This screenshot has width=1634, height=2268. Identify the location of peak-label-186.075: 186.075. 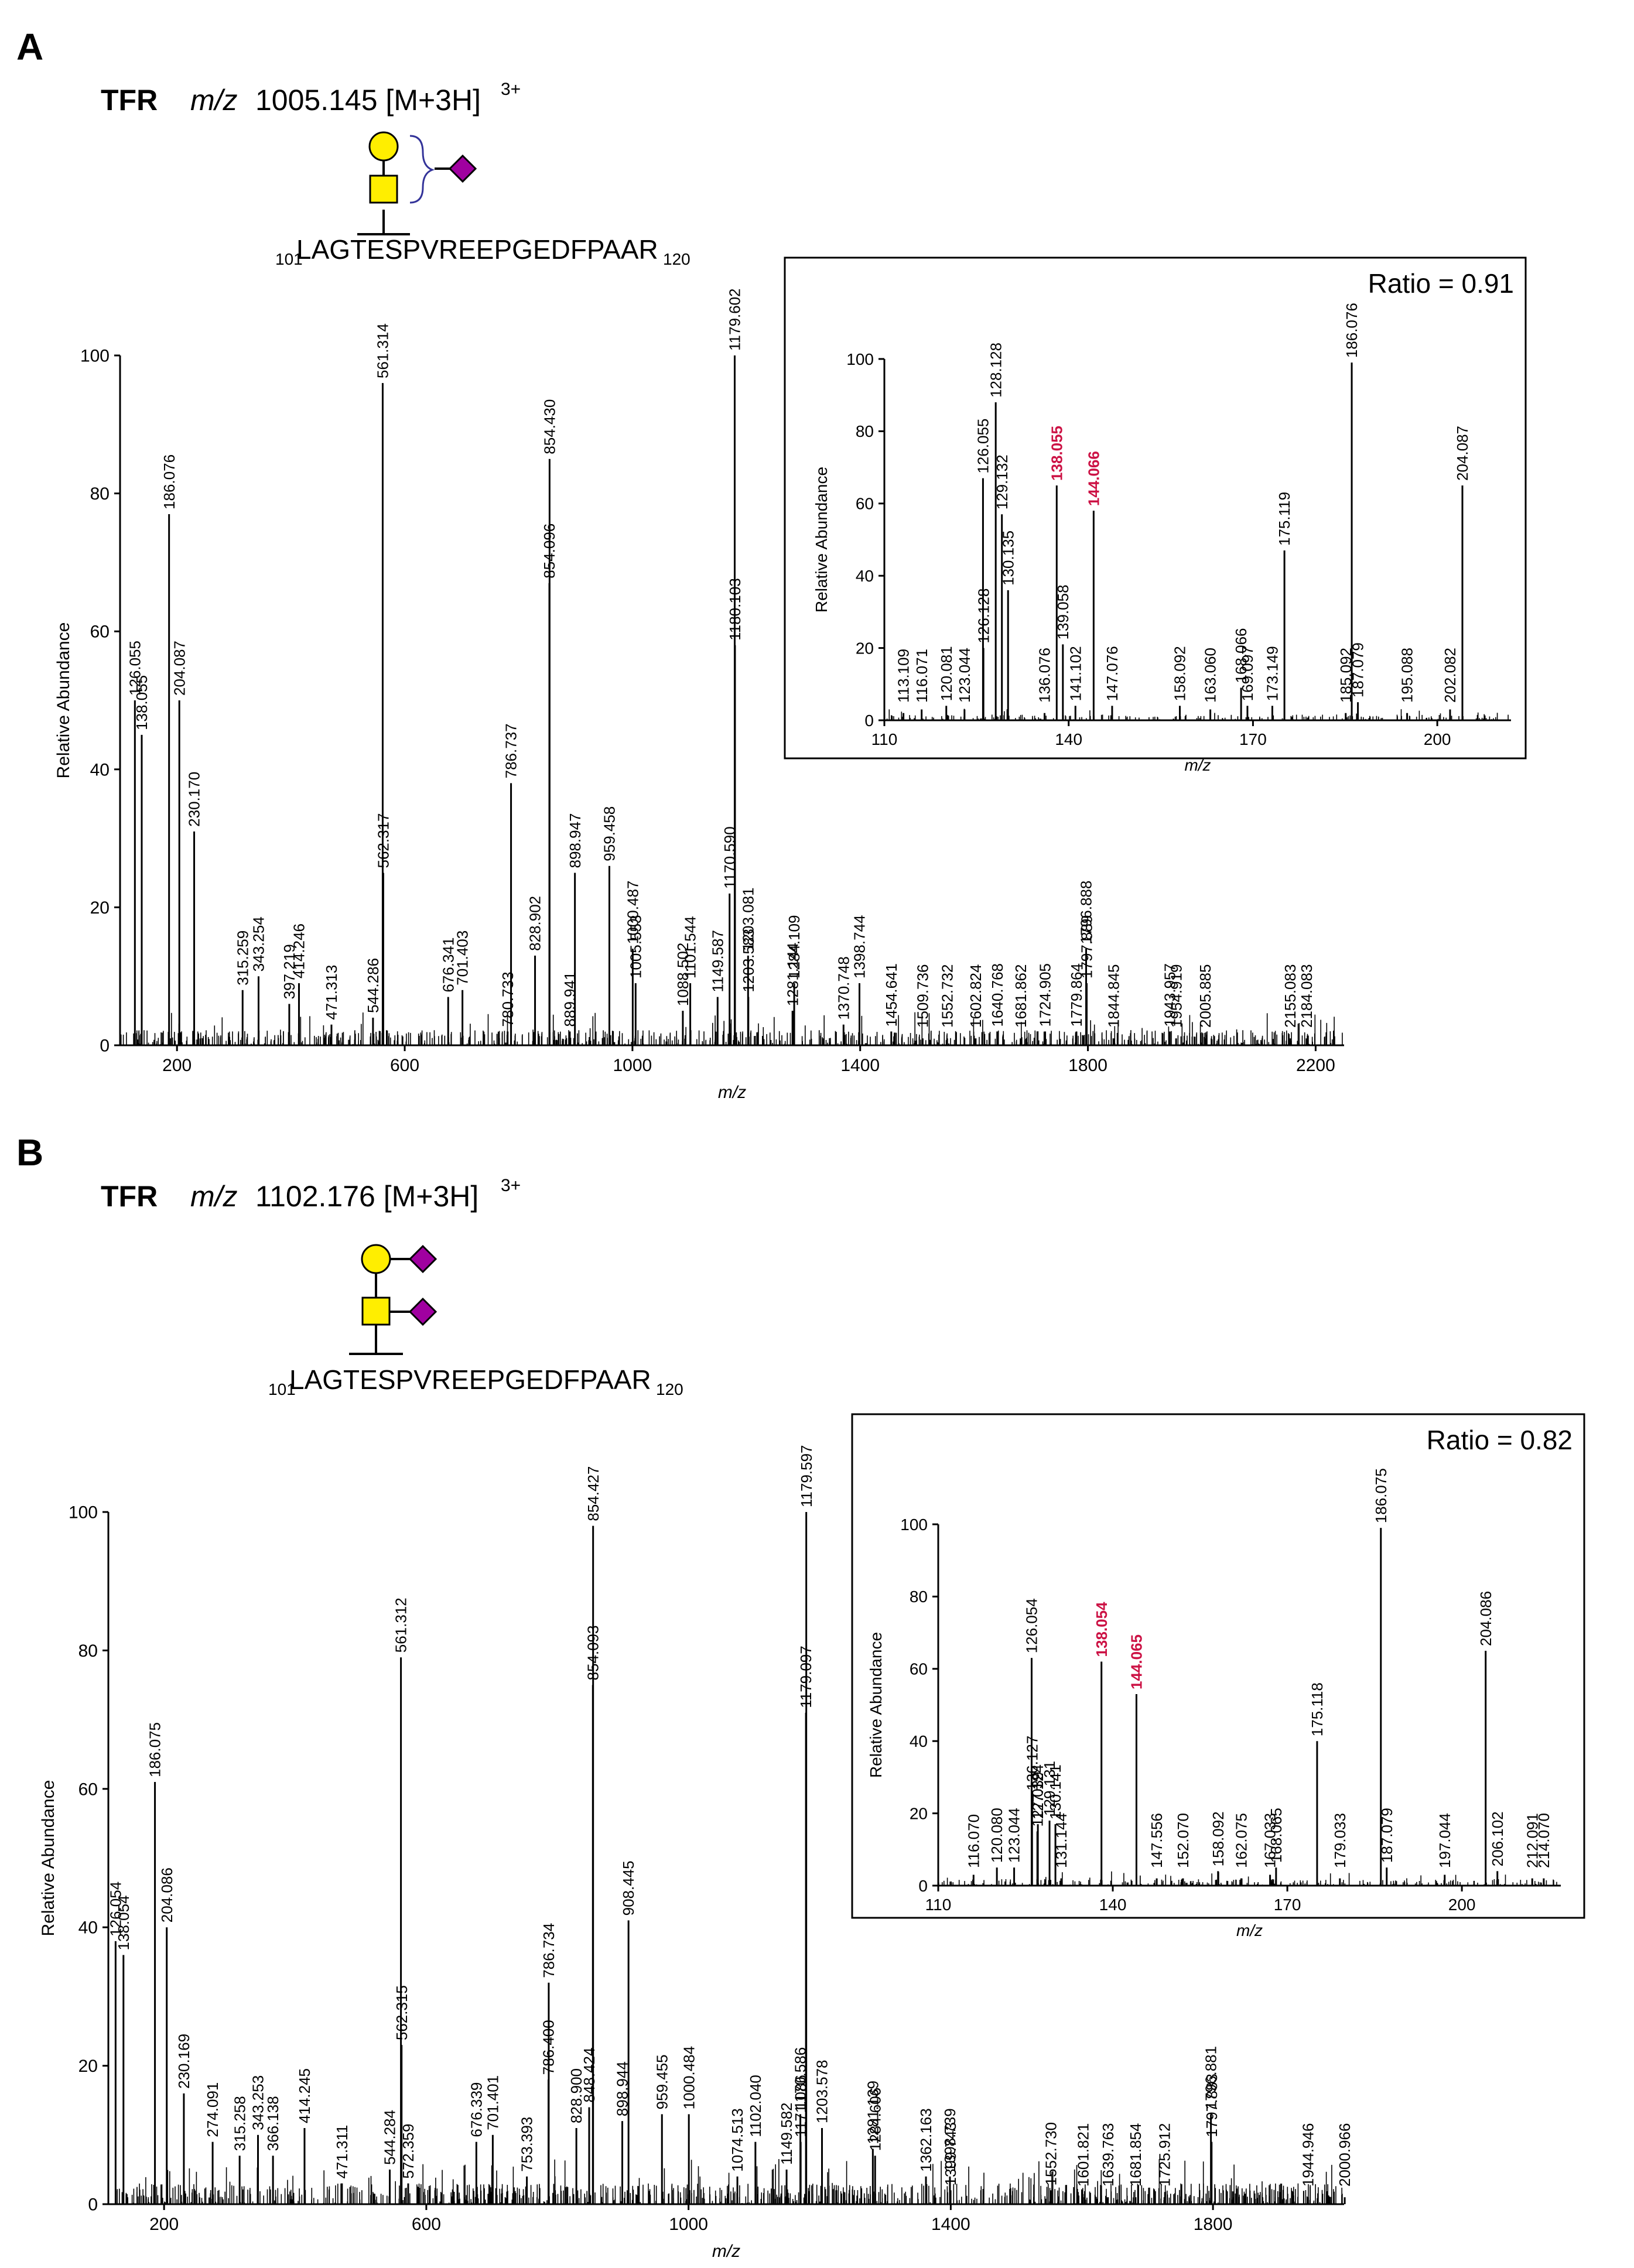
(155, 1749).